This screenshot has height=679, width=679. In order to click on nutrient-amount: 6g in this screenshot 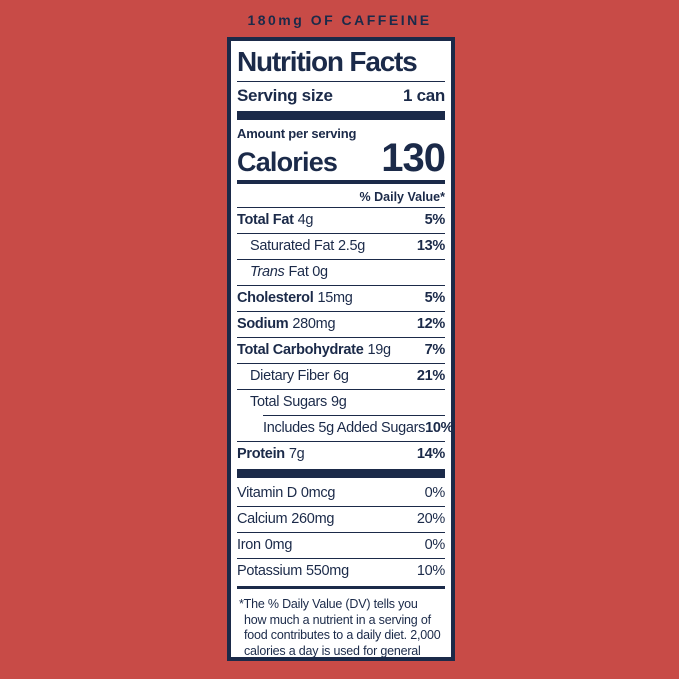, I will do `click(341, 376)`.